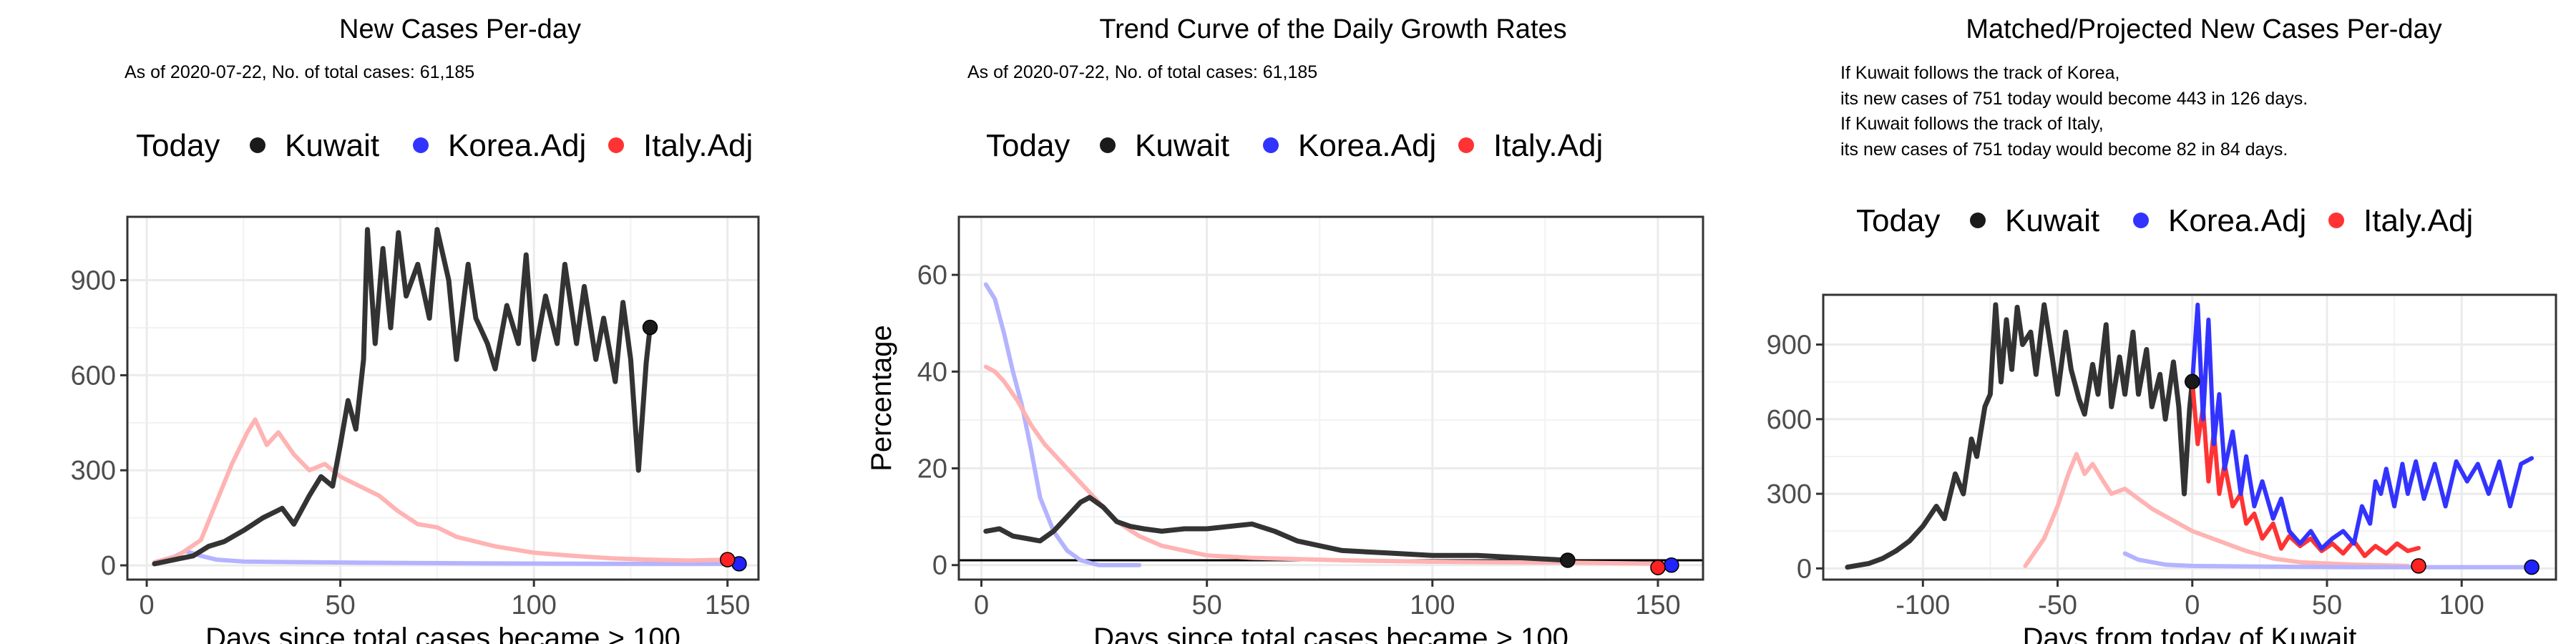 This screenshot has width=2576, height=644. What do you see at coordinates (1972, 124) in the screenshot?
I see `panel3-subtitle-line3: If Kuwait follows the track of Italy,` at bounding box center [1972, 124].